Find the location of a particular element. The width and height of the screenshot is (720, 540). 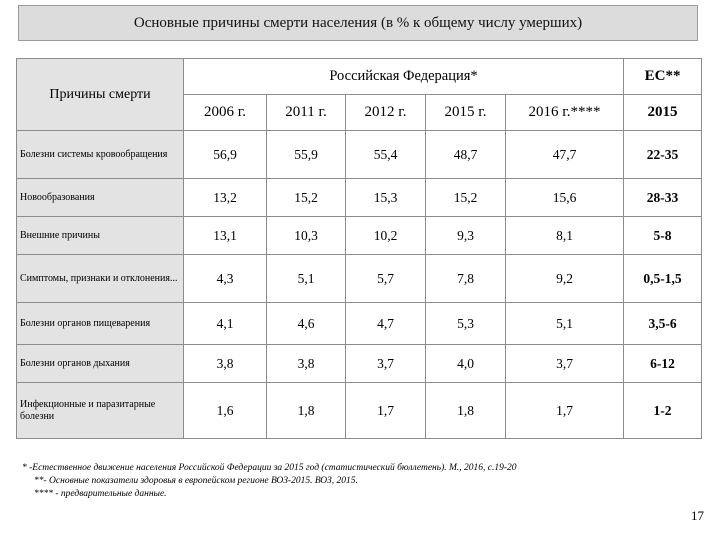

eu-value-cell: 5-8 is located at coordinates (663, 235).